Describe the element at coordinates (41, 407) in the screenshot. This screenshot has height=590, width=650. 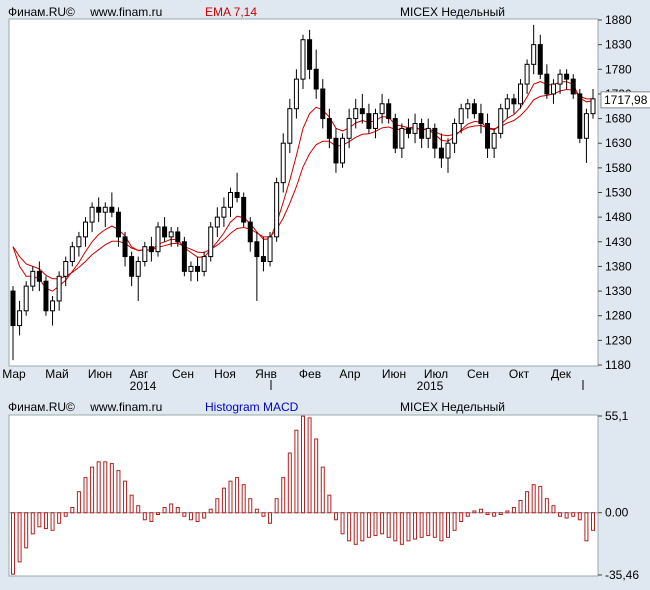
I see `macd-source-label: Финам.RU©` at that location.